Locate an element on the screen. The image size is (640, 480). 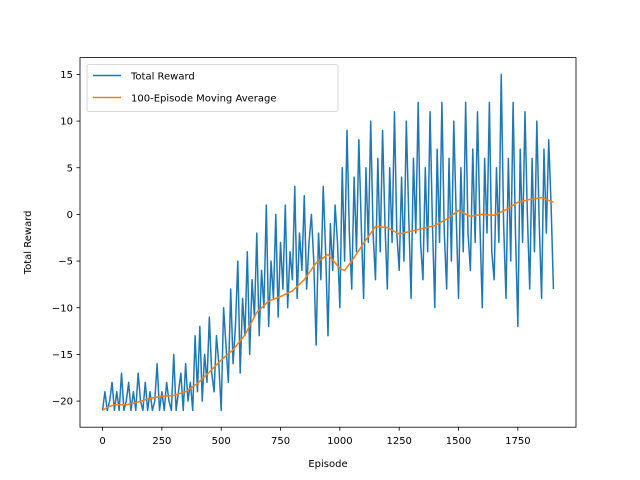
x-tick-label: 1250 is located at coordinates (398, 441).